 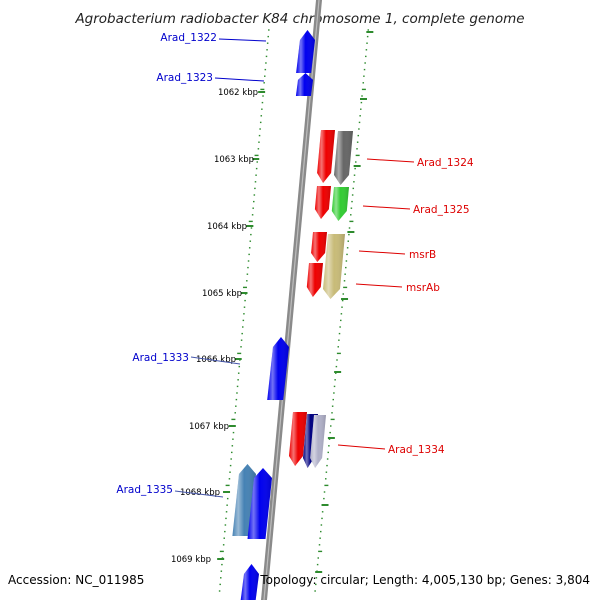 What do you see at coordinates (234, 160) in the screenshot?
I see `kbp-label: 1063 kbp` at bounding box center [234, 160].